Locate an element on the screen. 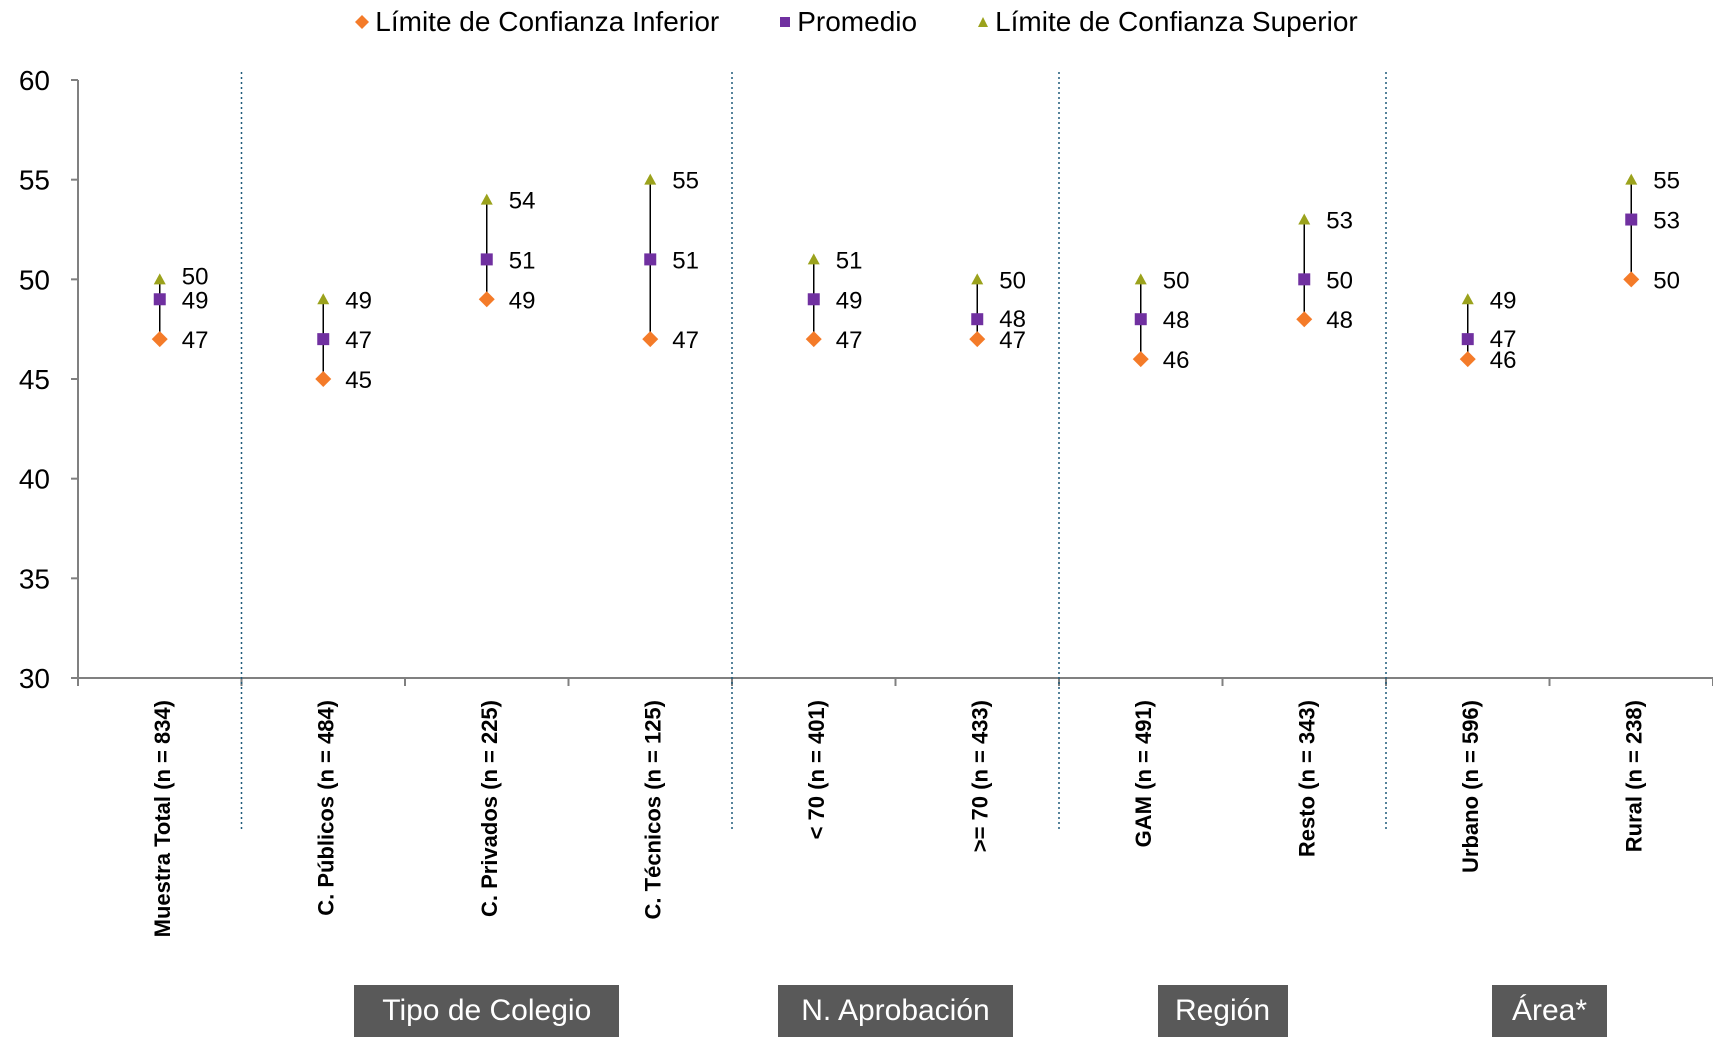  x-category-label: C. Técnicos (n = 125) is located at coordinates (652, 809).